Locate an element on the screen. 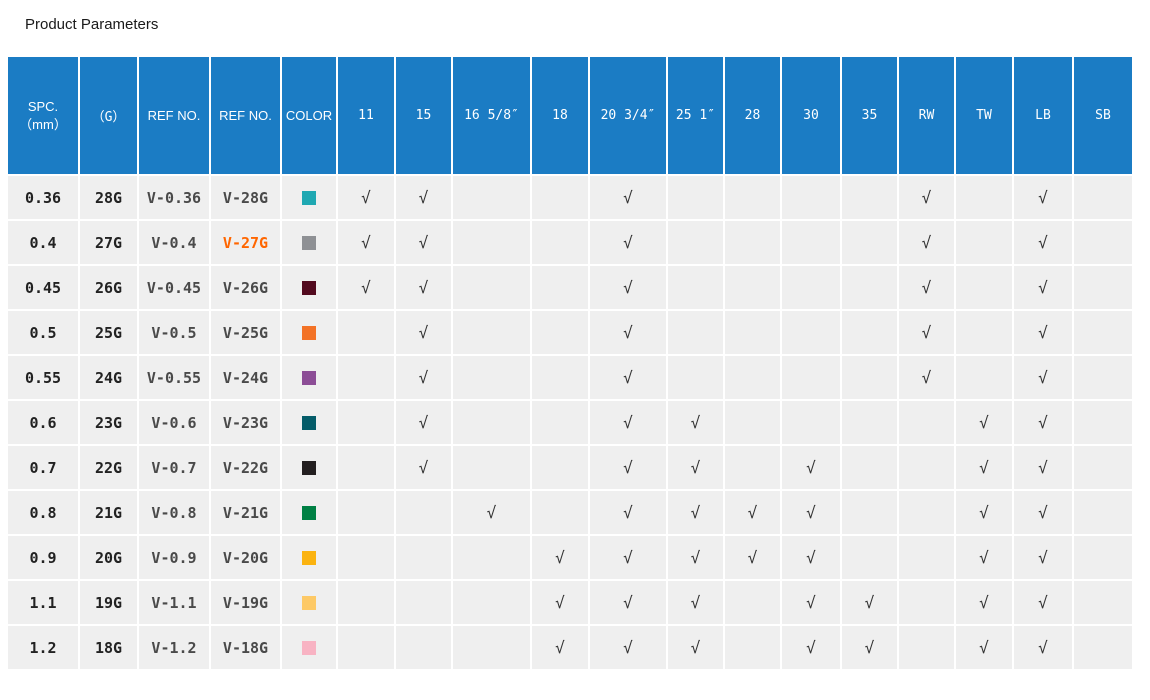  ref-no-link-cell: V-26G is located at coordinates (245, 287).